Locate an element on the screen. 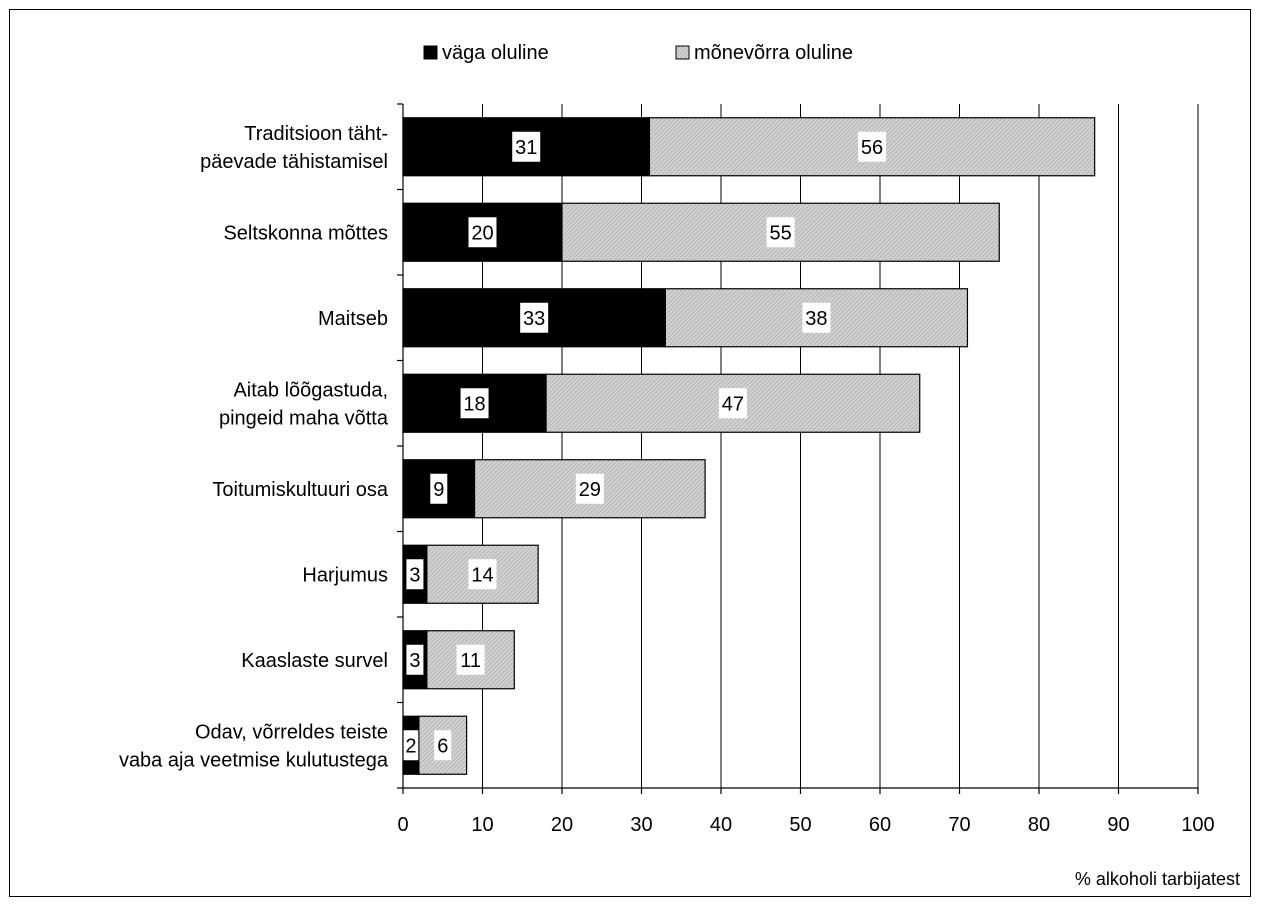 Image resolution: width=1261 pixels, height=906 pixels. data-label: 38 is located at coordinates (816, 319).